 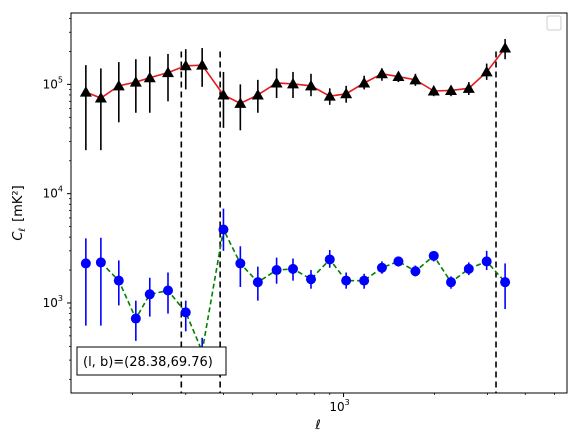 I want to click on y-axis-label: Cℓ [mK²], so click(x=19, y=212).